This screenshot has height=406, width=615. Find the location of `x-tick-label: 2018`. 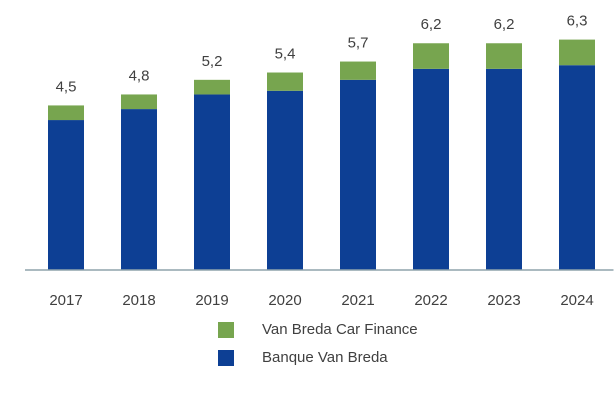

x-tick-label: 2018 is located at coordinates (138, 300).